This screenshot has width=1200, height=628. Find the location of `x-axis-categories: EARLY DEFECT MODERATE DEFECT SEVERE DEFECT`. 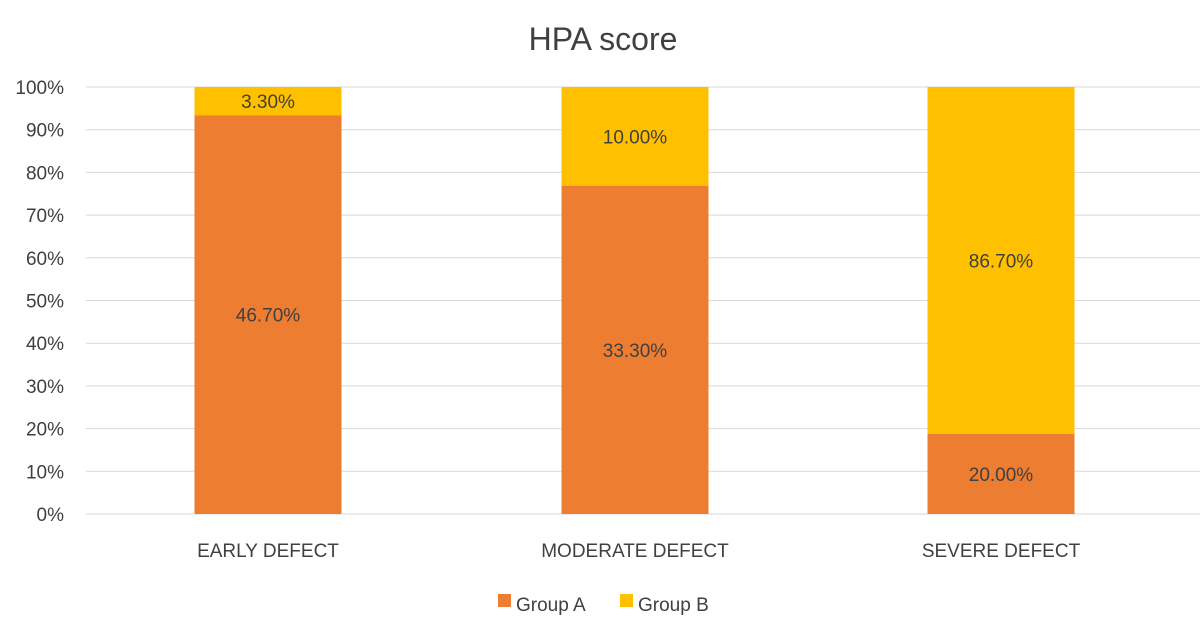

x-axis-categories: EARLY DEFECT MODERATE DEFECT SEVERE DEFECT is located at coordinates (638, 551).